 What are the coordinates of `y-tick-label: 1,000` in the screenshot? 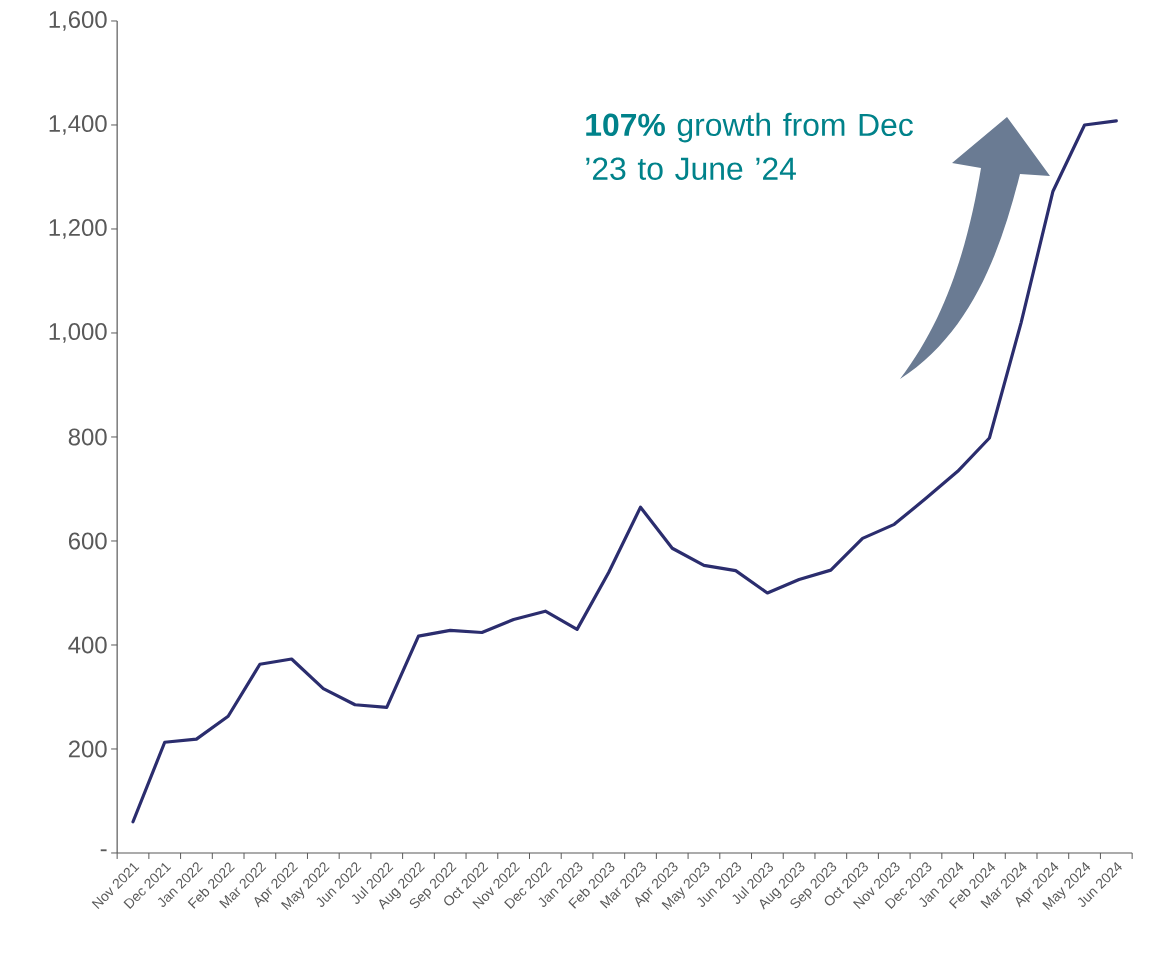 It's located at (78, 333).